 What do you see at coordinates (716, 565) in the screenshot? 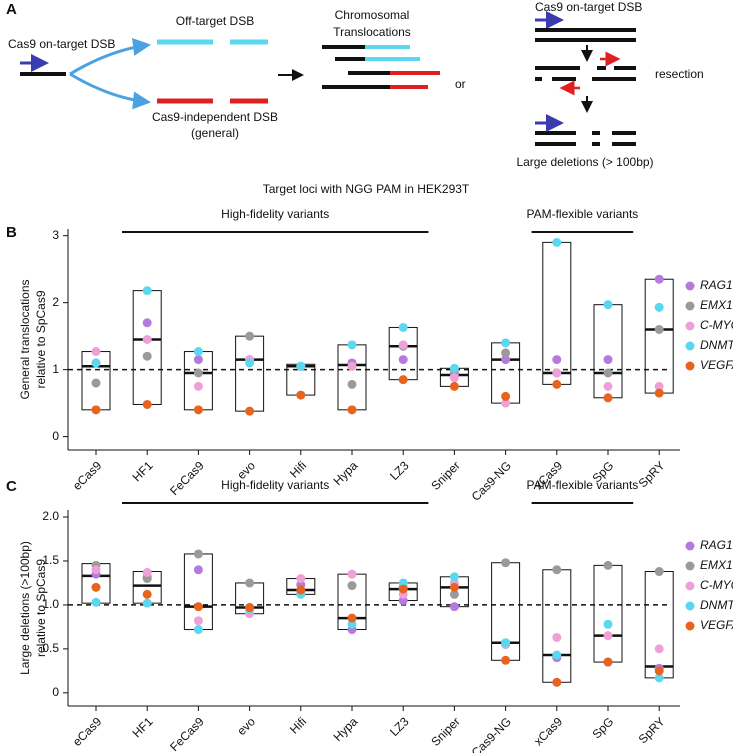
I see `legend-label: EMX1` at bounding box center [716, 565].